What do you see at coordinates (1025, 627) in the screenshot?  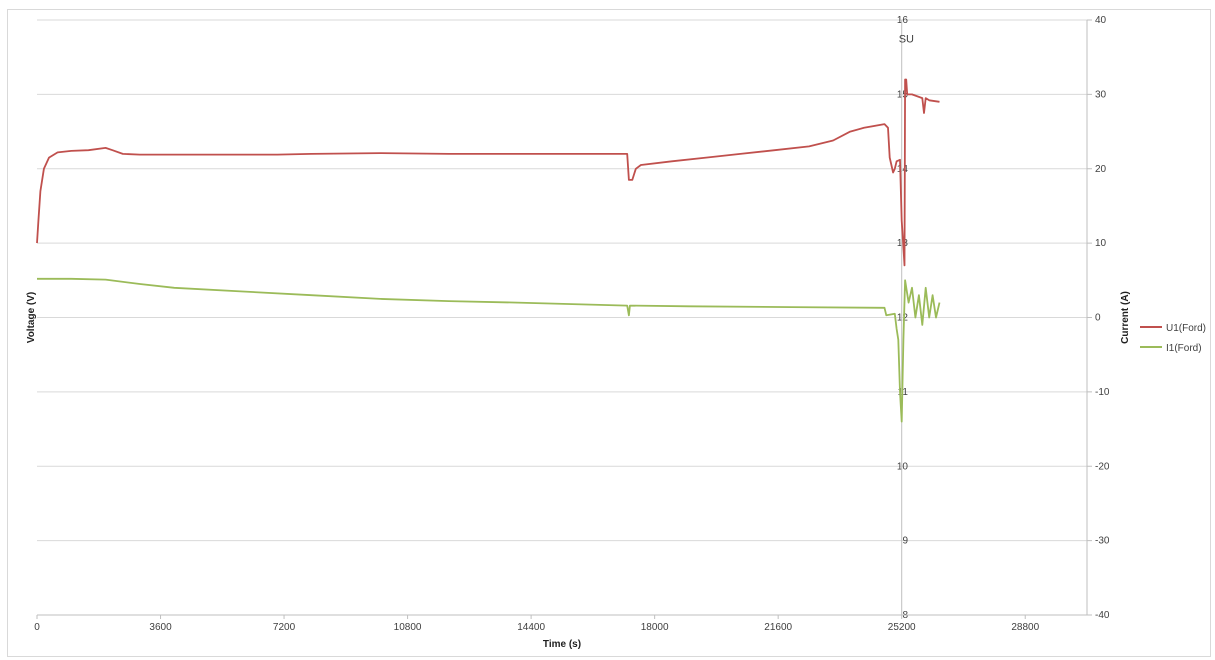 I see `x-tick-label: 28800` at bounding box center [1025, 627].